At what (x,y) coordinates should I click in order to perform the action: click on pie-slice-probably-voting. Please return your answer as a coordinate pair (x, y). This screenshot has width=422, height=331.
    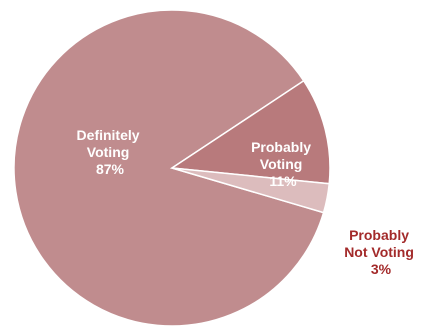
    Looking at the image, I should click on (250, 132).